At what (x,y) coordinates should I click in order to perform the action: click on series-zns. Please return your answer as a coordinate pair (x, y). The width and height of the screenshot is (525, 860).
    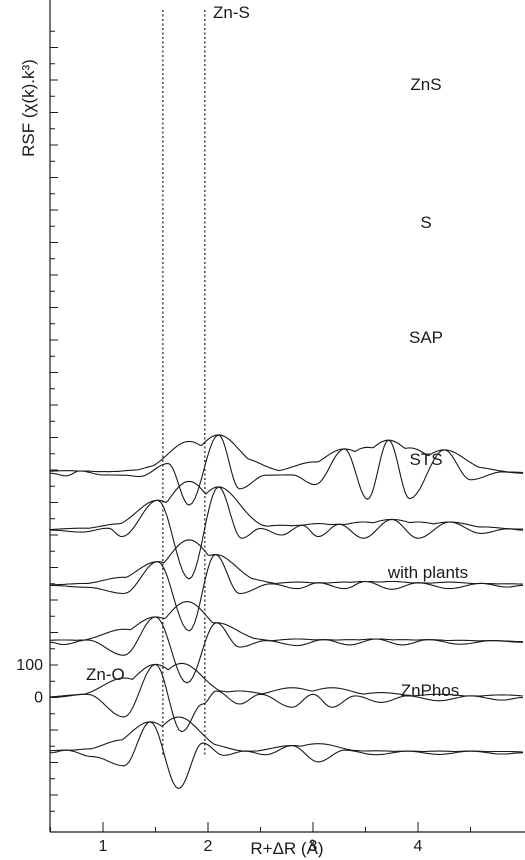
    Looking at the image, I should click on (287, 470).